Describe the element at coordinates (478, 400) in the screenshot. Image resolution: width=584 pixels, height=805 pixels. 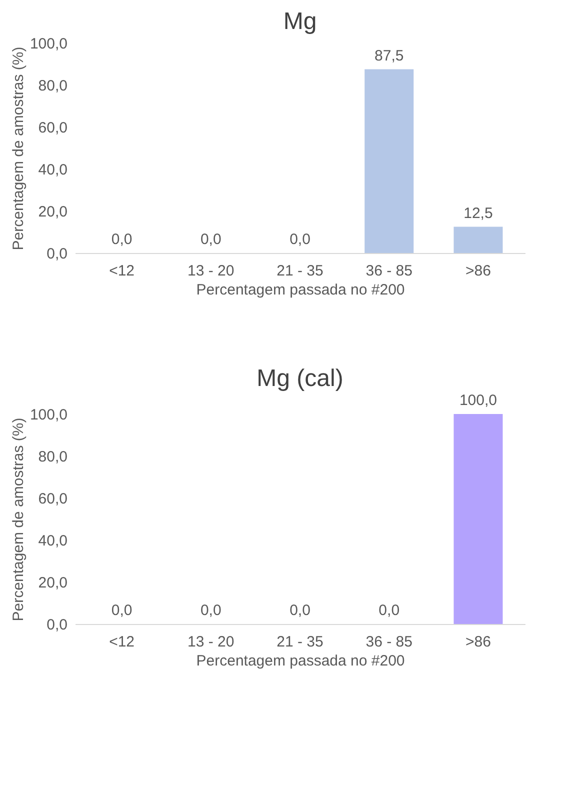
I see `data-label: 100,0` at that location.